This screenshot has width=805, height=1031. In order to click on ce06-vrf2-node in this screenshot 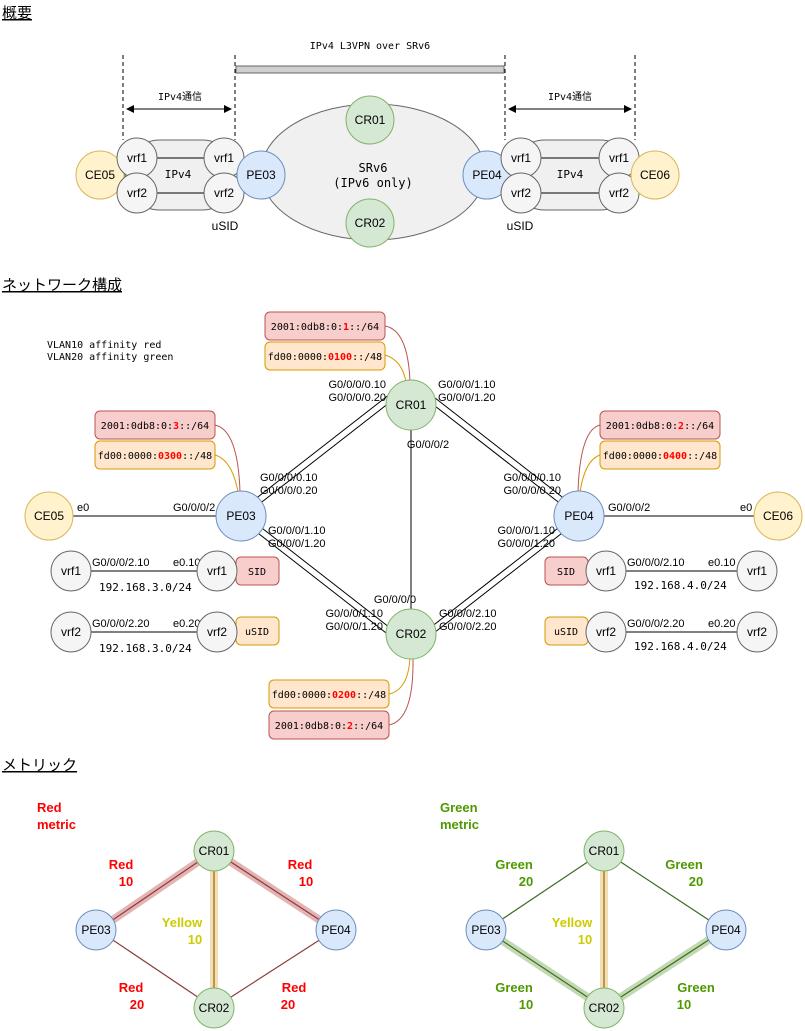, I will do `click(757, 632)`.